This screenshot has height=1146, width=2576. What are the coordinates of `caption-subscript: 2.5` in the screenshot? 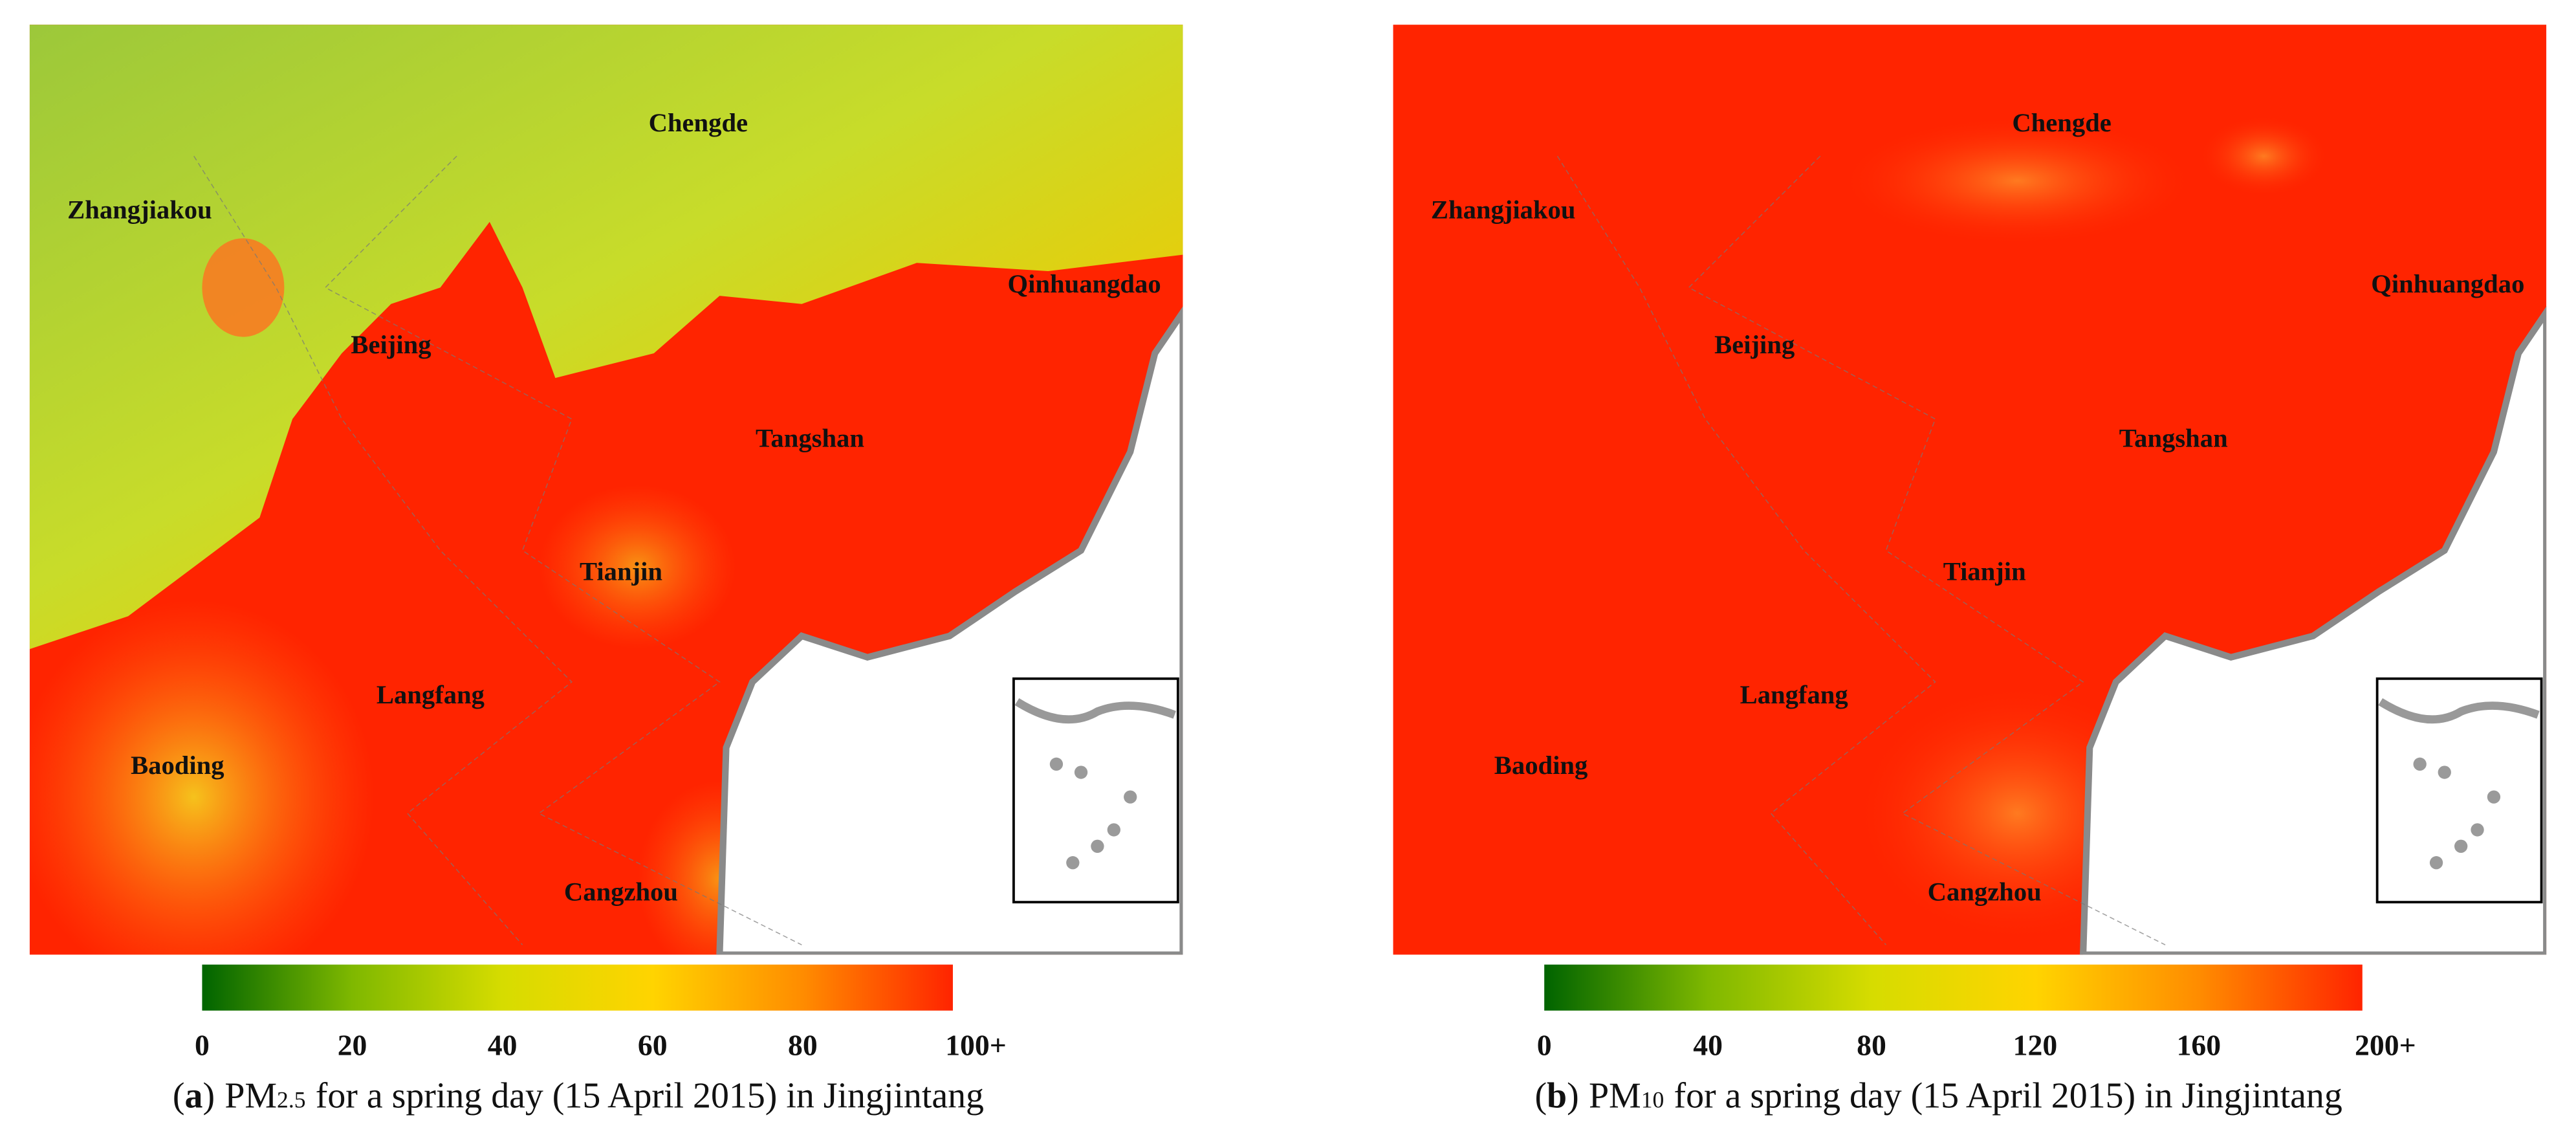 It's located at (291, 1100).